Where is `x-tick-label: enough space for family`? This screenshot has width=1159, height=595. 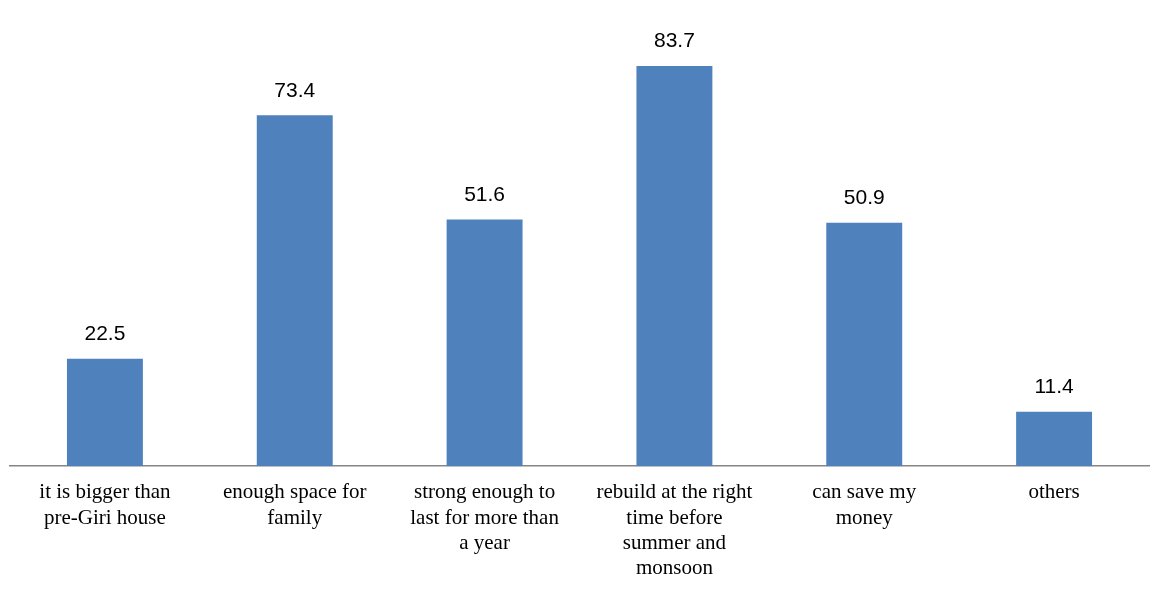
x-tick-label: enough space for family is located at coordinates (295, 504).